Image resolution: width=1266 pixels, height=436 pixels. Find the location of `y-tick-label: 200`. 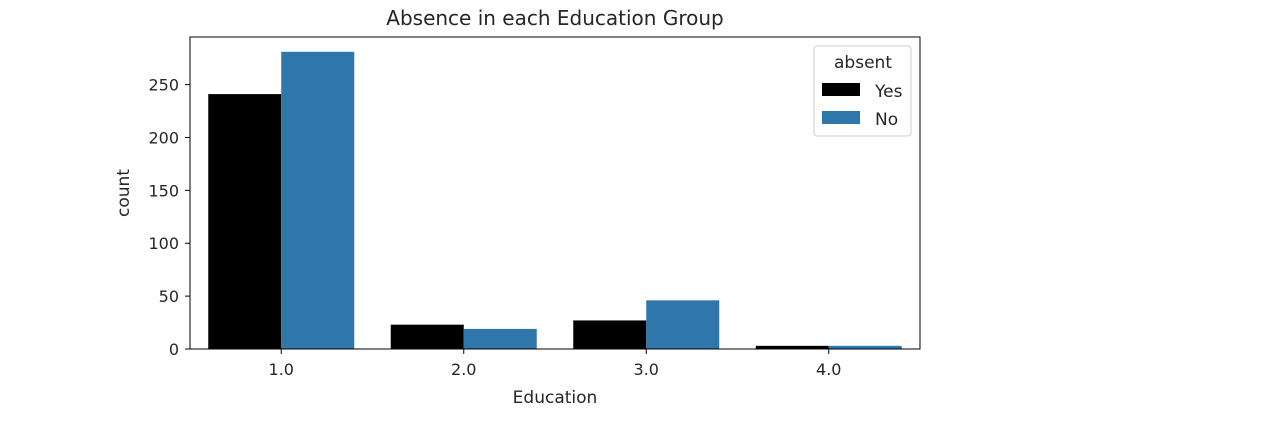

y-tick-label: 200 is located at coordinates (163, 137).